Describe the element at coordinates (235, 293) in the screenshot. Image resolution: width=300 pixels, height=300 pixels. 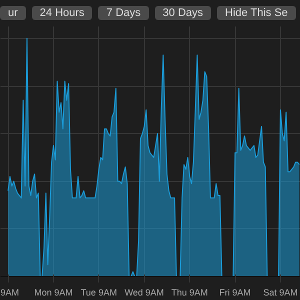
I see `x-tick-label: Fri 9AM` at that location.